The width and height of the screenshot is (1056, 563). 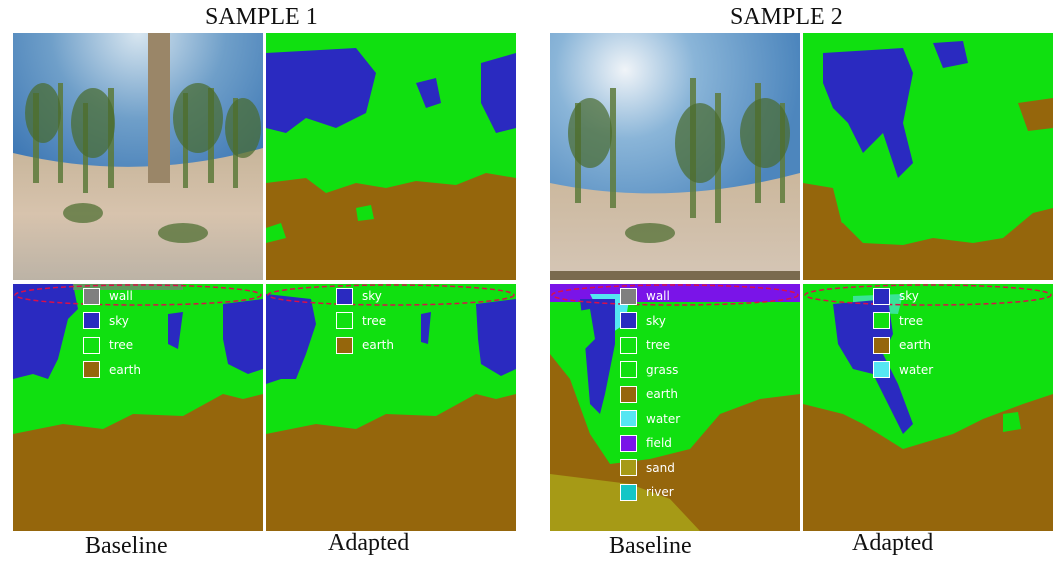 I want to click on sample-2-adapted-segmentation-top, so click(x=928, y=156).